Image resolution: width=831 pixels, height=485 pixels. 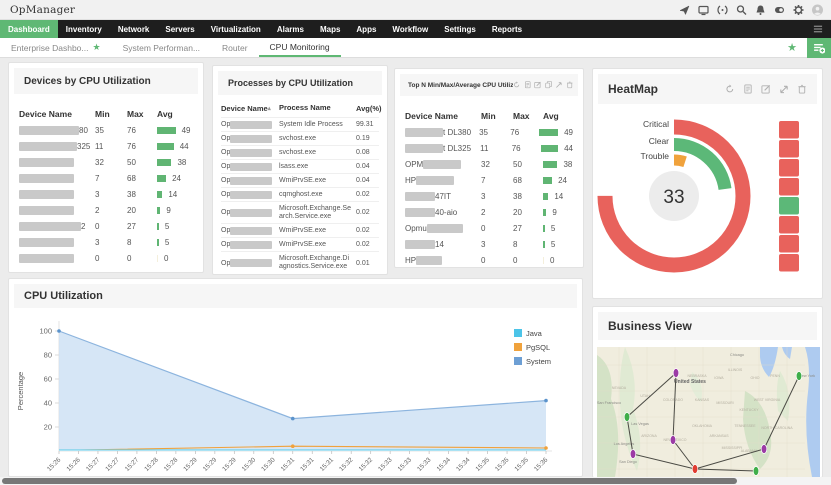 What do you see at coordinates (489, 228) in the screenshot?
I see `table-row: Opmu 0 27 5` at bounding box center [489, 228].